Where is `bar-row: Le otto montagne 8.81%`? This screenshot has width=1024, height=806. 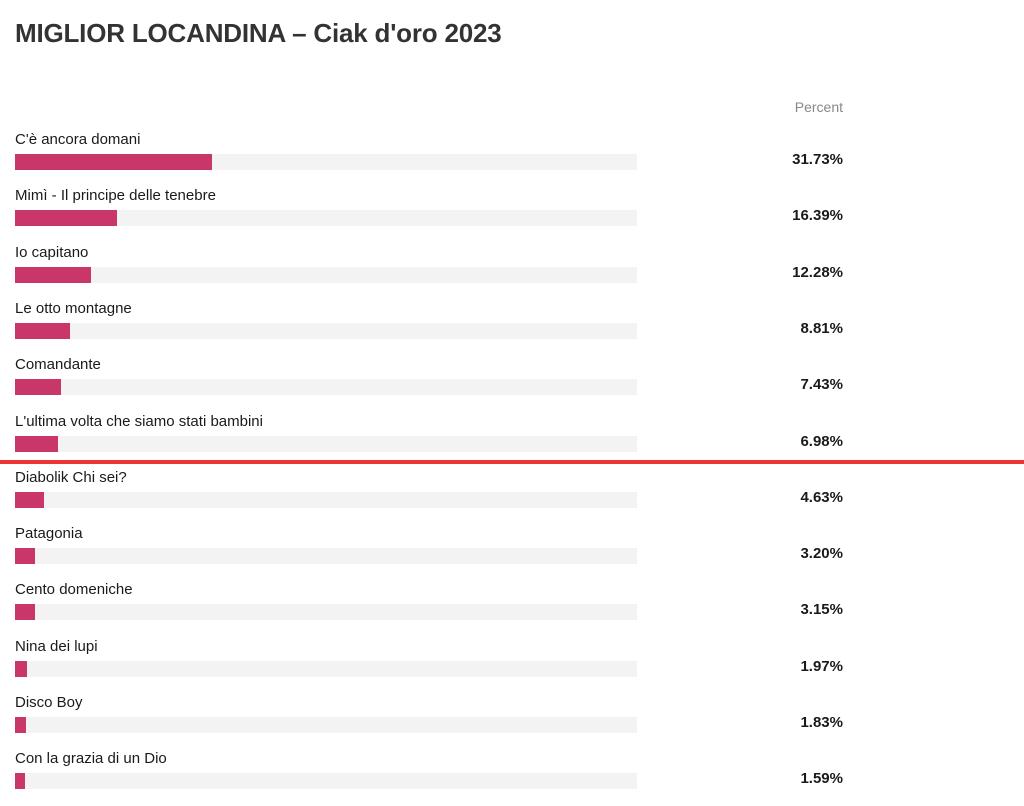 bar-row: Le otto montagne 8.81% is located at coordinates (512, 328).